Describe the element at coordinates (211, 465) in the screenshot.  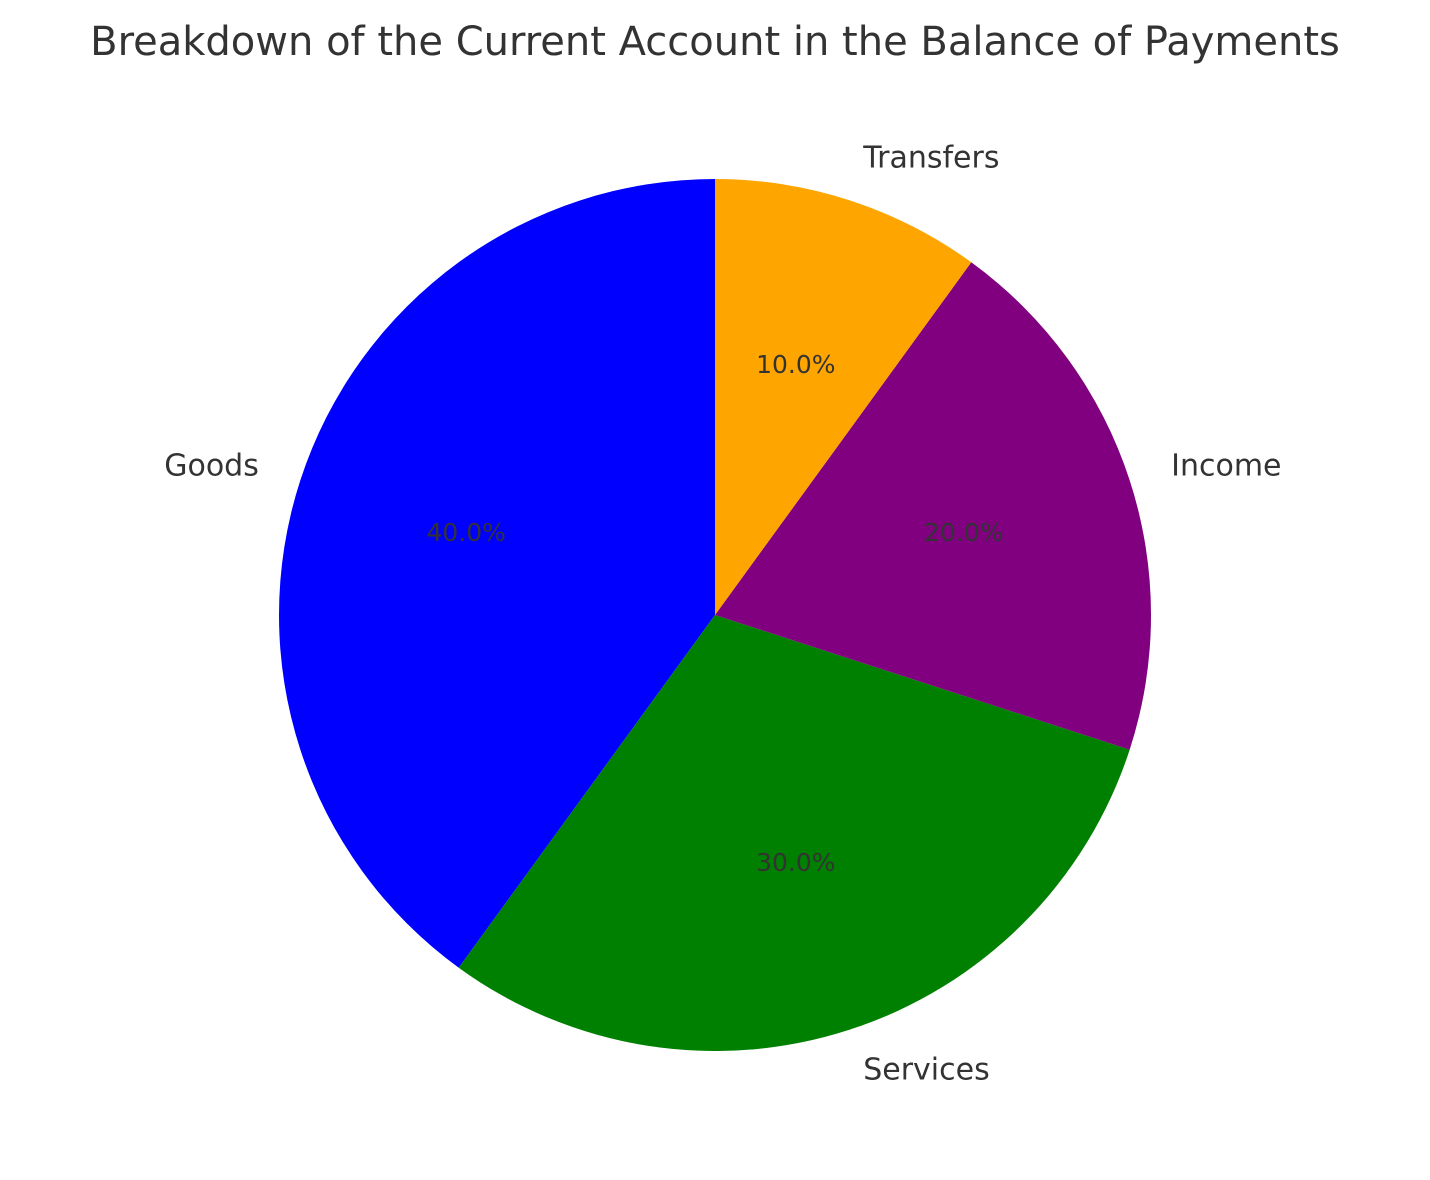
I see `slice-label-goods: Goods` at that location.